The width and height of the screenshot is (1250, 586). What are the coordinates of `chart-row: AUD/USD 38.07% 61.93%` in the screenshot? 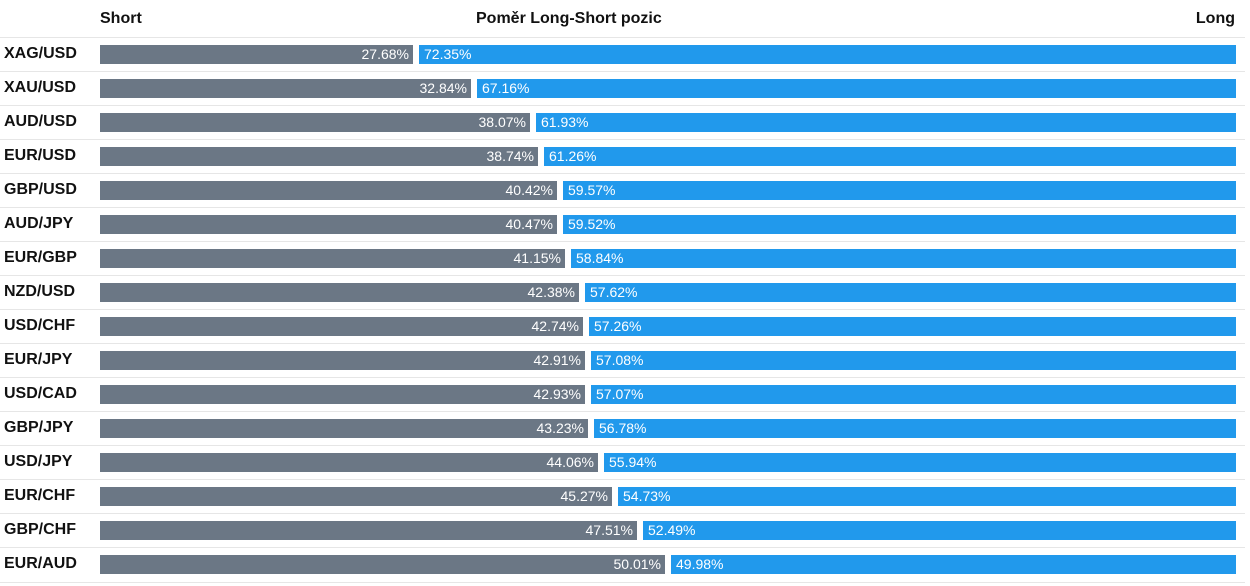 It's located at (622, 122).